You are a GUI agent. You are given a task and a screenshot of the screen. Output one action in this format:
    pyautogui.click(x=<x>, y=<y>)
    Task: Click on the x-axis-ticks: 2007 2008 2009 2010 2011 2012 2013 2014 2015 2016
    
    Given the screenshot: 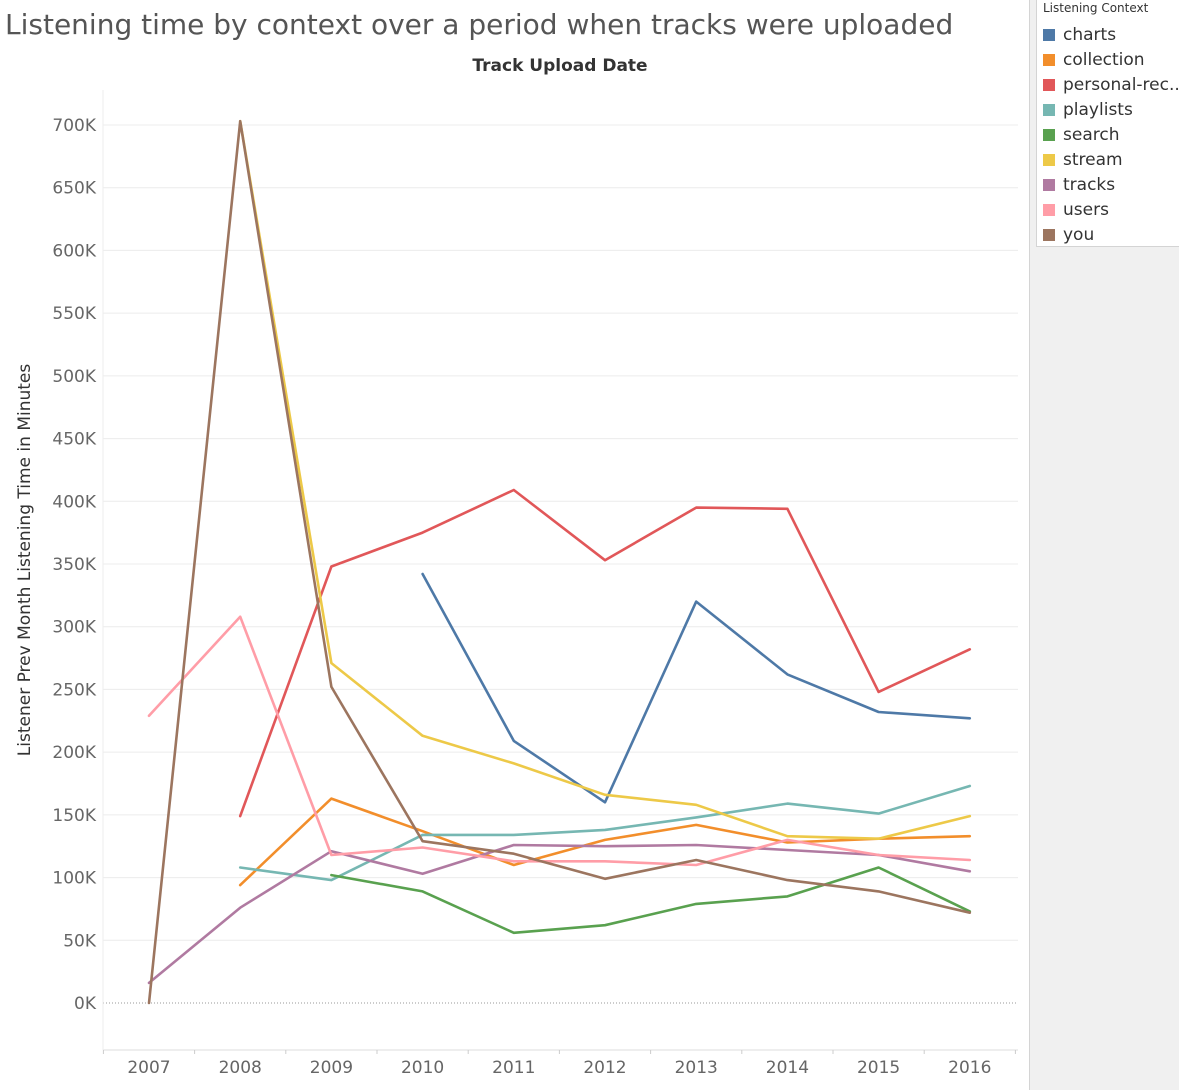 What is the action you would take?
    pyautogui.click(x=559, y=1068)
    